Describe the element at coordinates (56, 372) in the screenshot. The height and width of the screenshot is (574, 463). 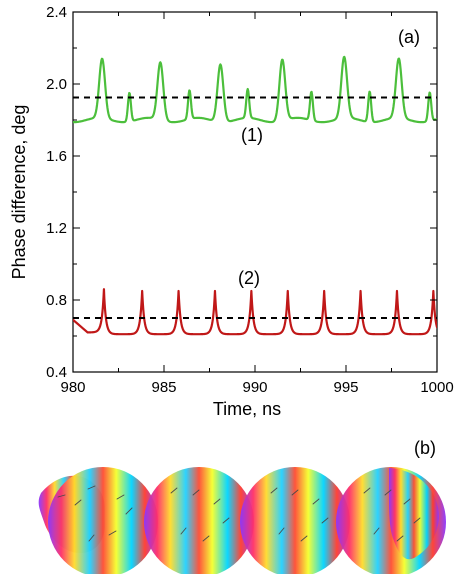
I see `y-tick-label: 0.4` at that location.